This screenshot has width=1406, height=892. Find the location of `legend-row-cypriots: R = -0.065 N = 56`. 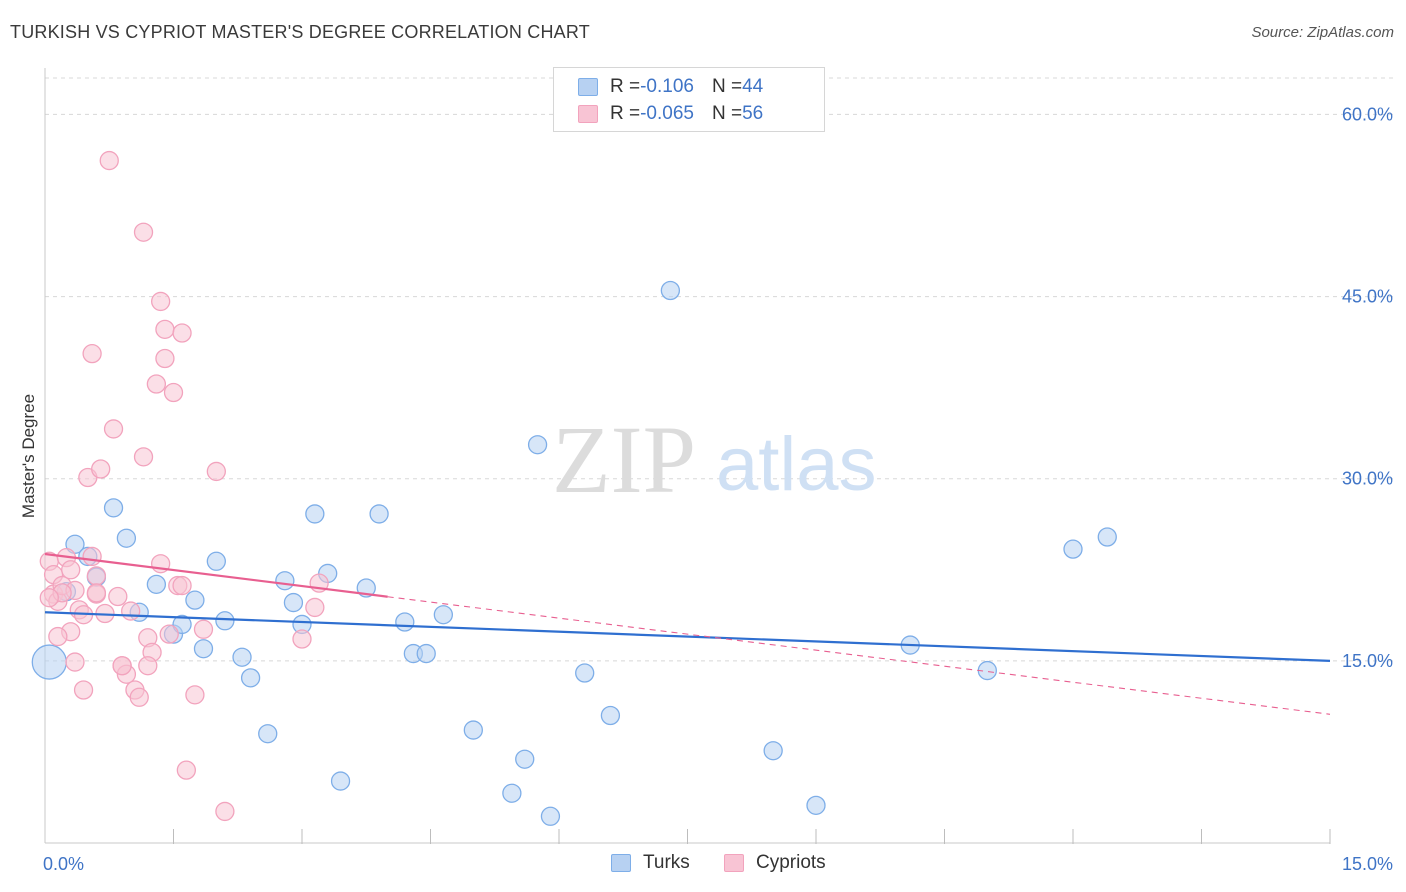

legend-row-cypriots: R = -0.065 N = 56 is located at coordinates (670, 114).